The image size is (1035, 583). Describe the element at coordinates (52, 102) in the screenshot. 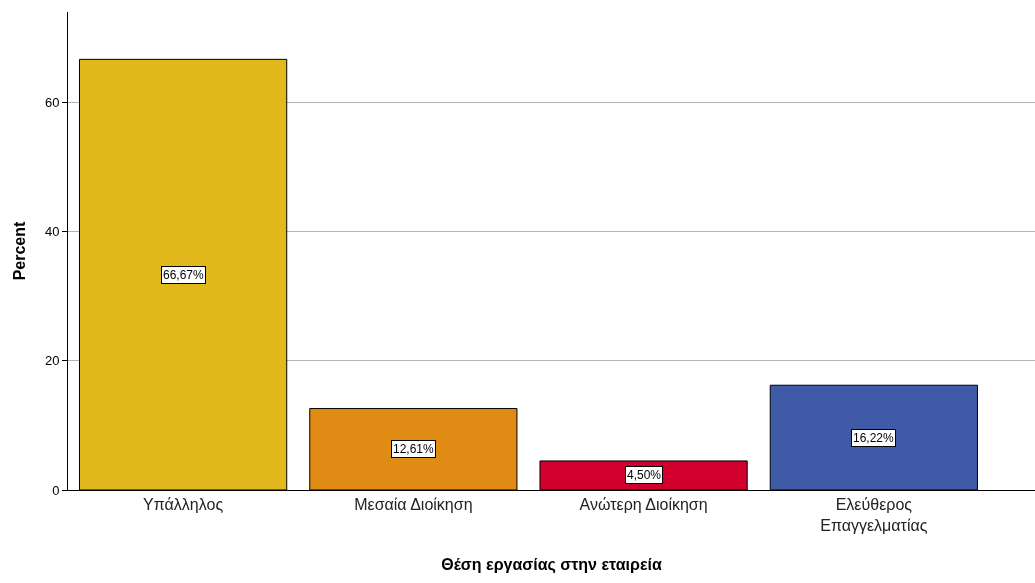

I see `y-tick-label: 60` at that location.